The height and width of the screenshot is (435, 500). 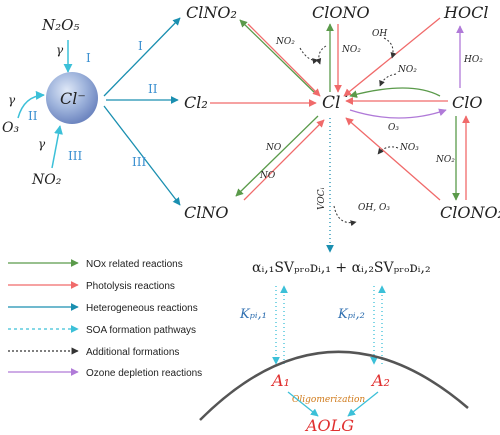 I want to click on cl-minus-sphere, so click(x=72, y=98).